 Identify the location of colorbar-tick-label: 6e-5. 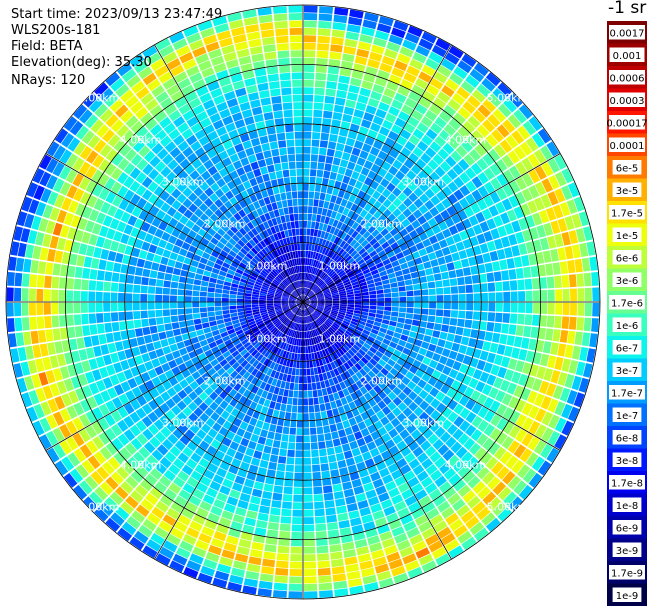
(627, 168).